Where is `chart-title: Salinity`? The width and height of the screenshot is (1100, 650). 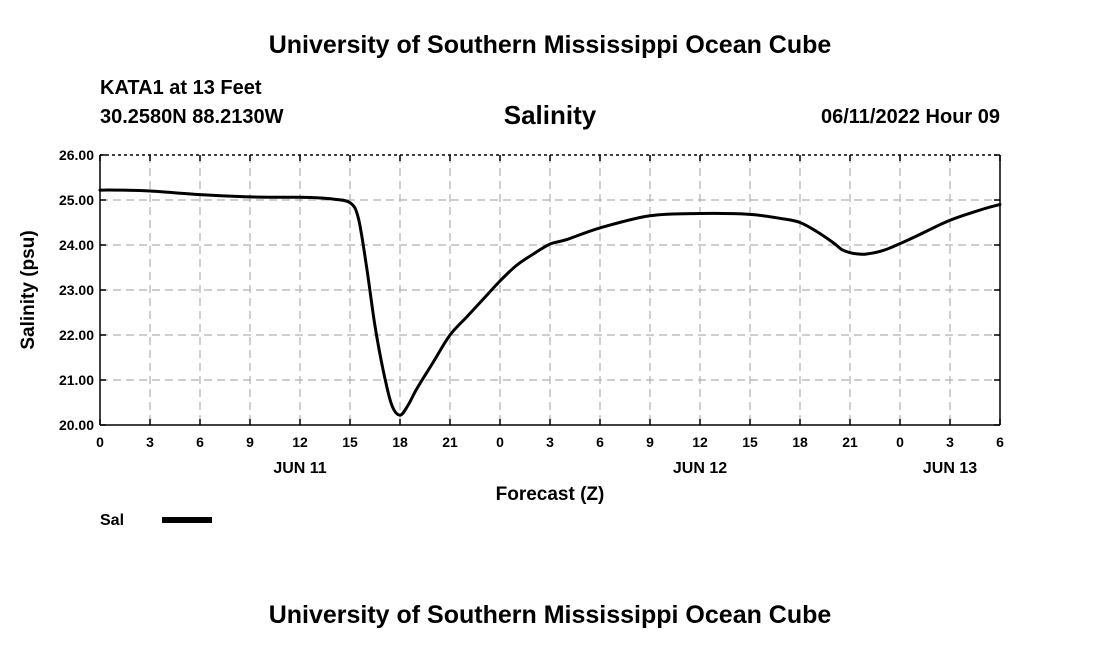 chart-title: Salinity is located at coordinates (550, 115).